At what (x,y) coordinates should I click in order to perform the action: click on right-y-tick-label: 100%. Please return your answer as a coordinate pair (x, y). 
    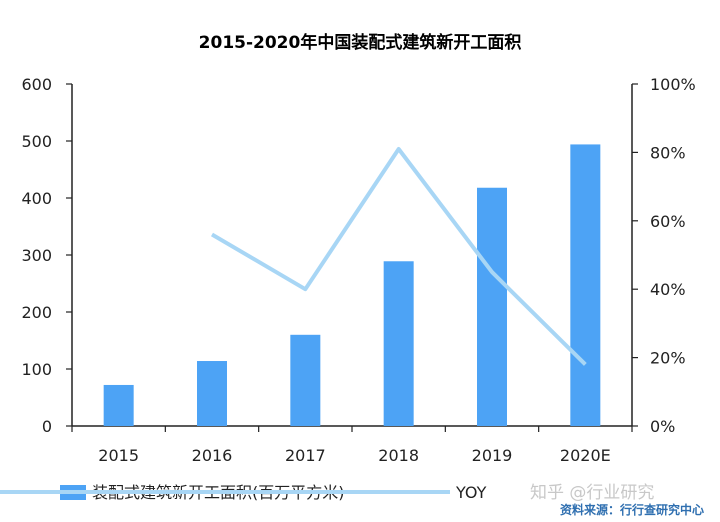
    Looking at the image, I should click on (673, 84).